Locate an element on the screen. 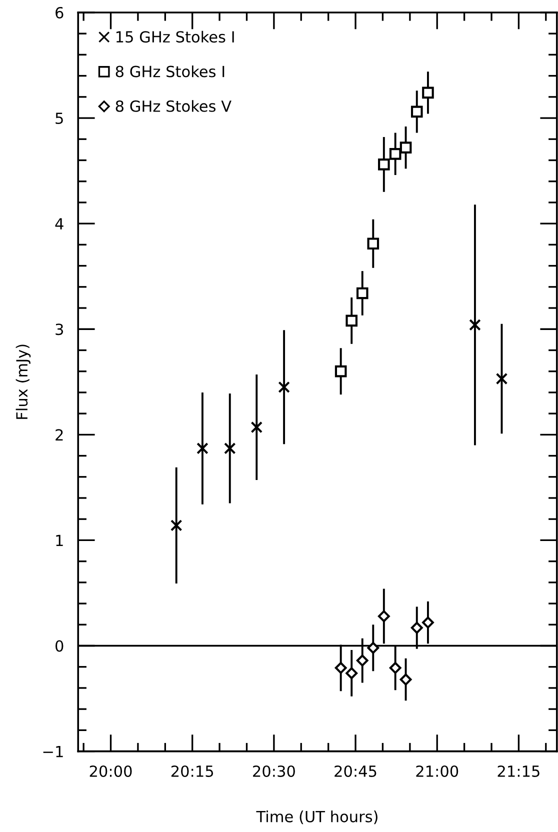 This screenshot has height=832, width=558. y-tick-label: 6 is located at coordinates (60, 12).